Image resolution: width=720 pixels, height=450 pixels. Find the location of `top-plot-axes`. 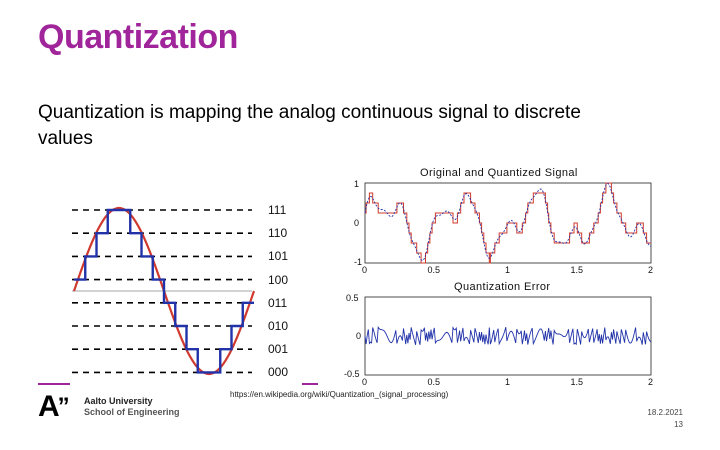

top-plot-axes is located at coordinates (508, 223).